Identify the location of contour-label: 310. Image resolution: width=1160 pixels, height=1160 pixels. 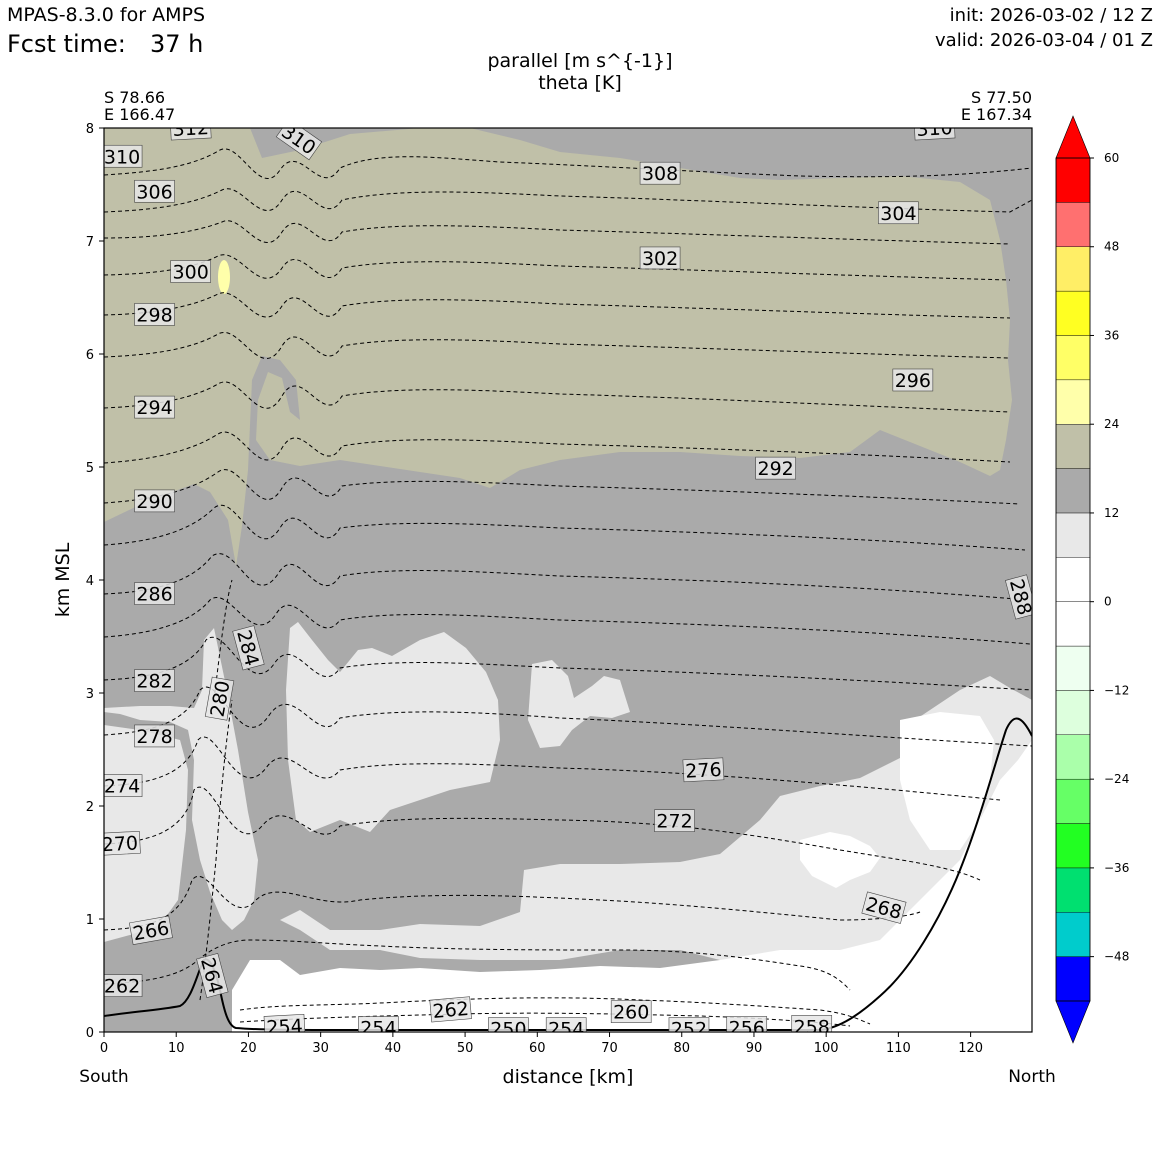
(934, 134).